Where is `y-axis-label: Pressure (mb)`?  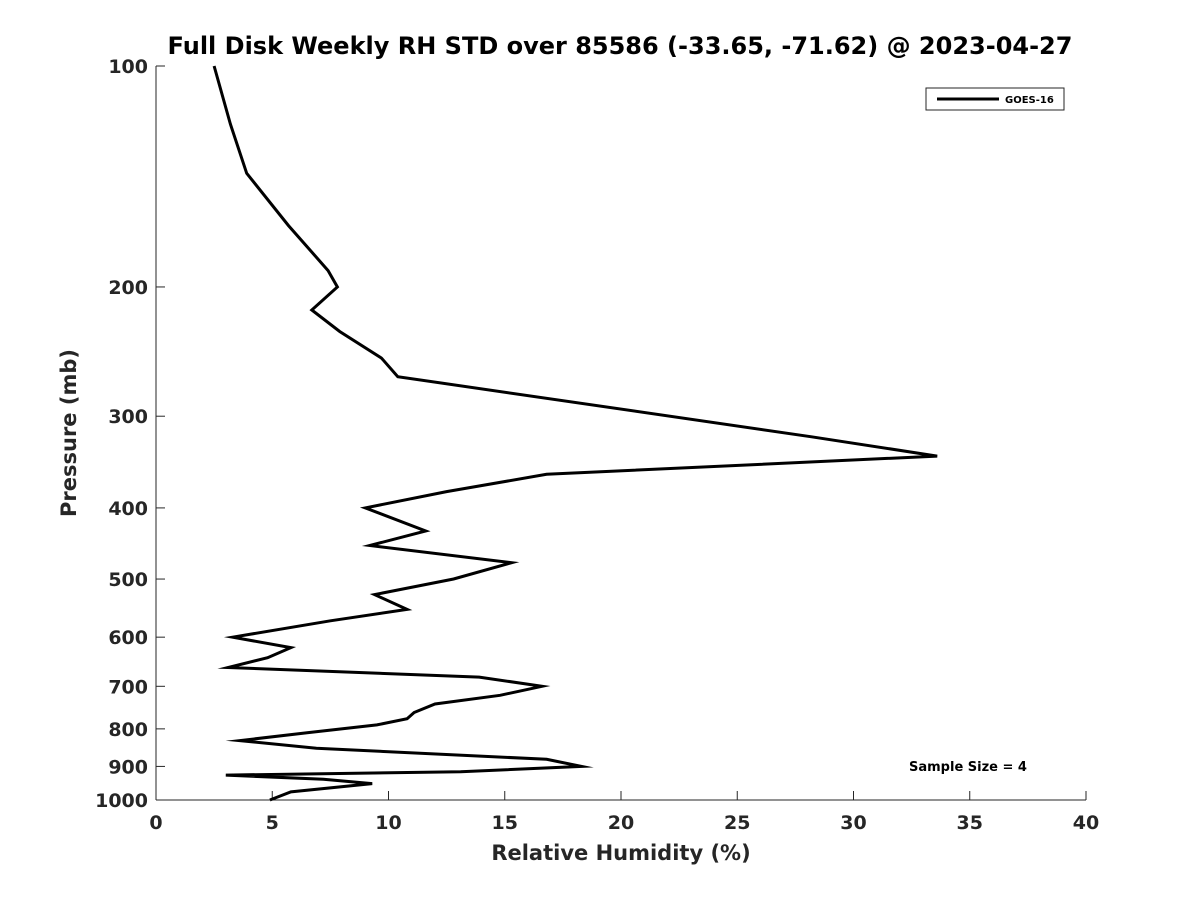
y-axis-label: Pressure (mb) is located at coordinates (69, 433).